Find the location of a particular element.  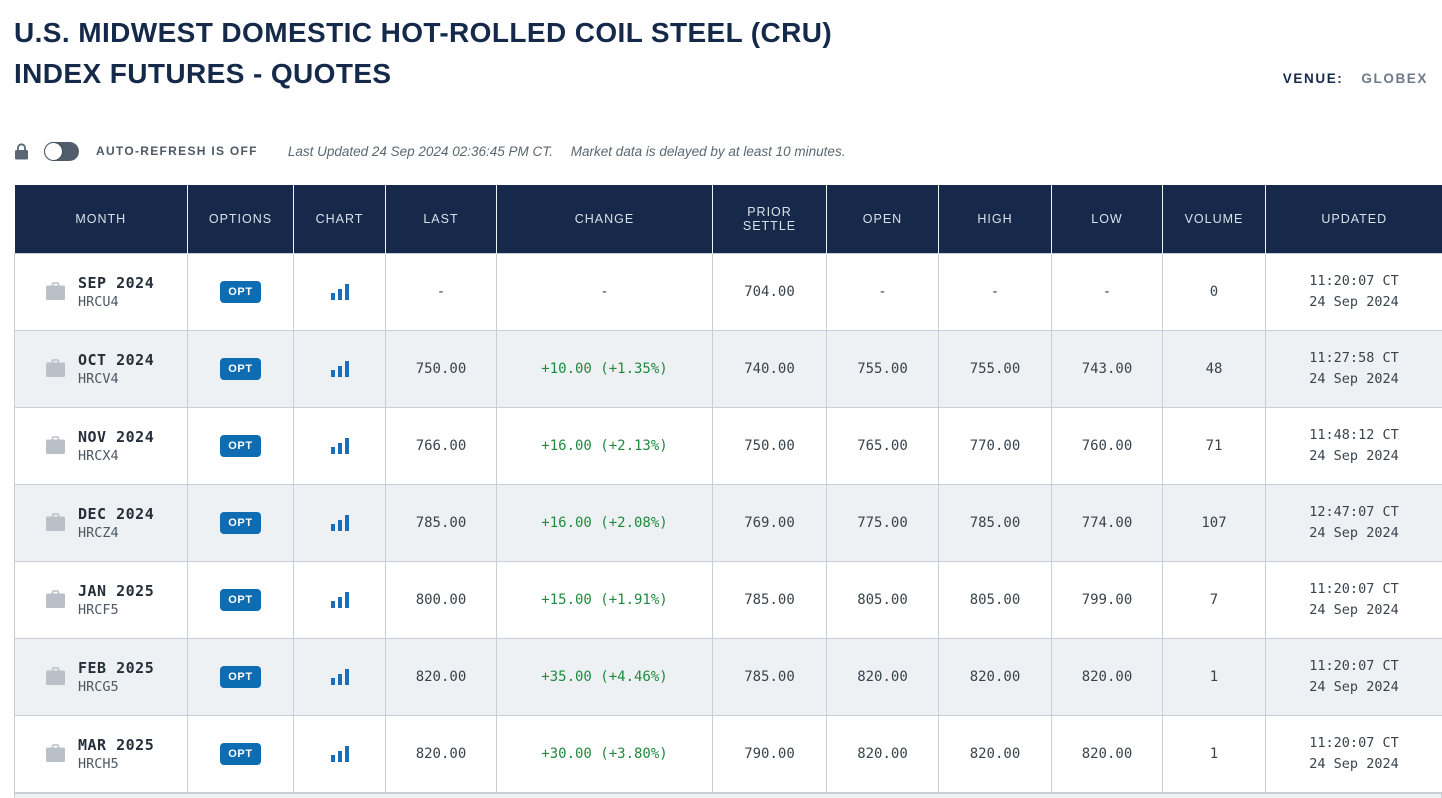

month-cell: DEC 2024 HRCZ4 is located at coordinates (101, 522).